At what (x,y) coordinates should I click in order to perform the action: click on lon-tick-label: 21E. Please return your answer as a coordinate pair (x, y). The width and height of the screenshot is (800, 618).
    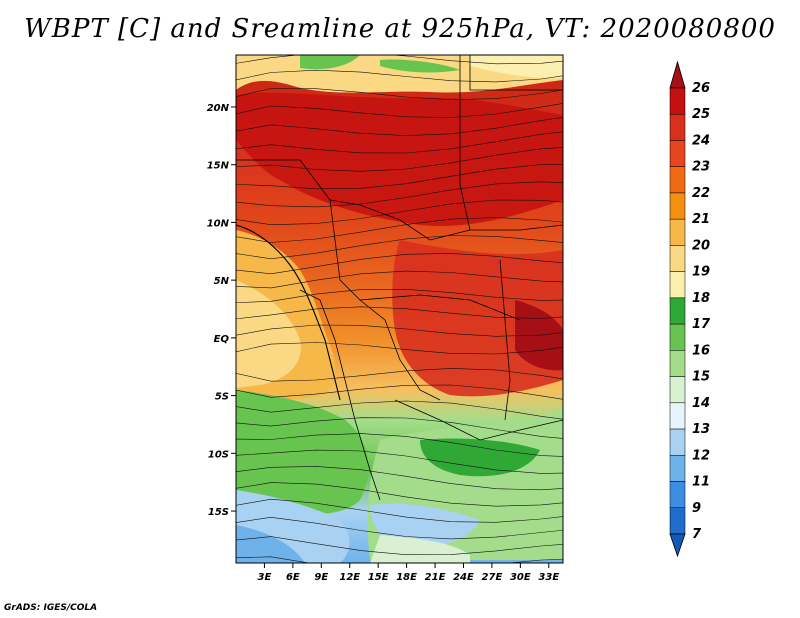
    Looking at the image, I should click on (435, 577).